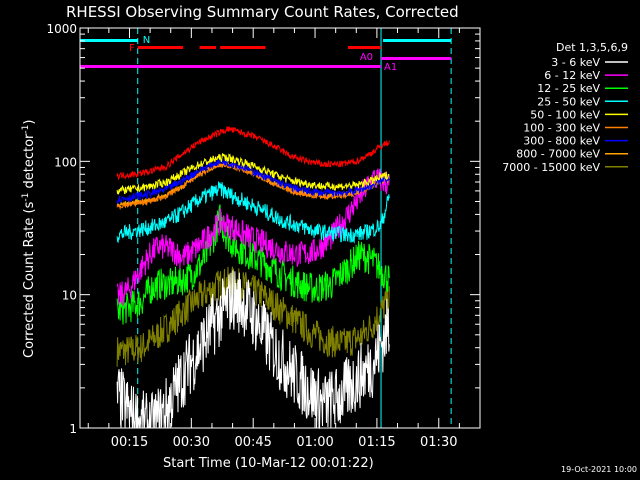 Image resolution: width=640 pixels, height=480 pixels. I want to click on attenuator-a0-bar, so click(231, 66).